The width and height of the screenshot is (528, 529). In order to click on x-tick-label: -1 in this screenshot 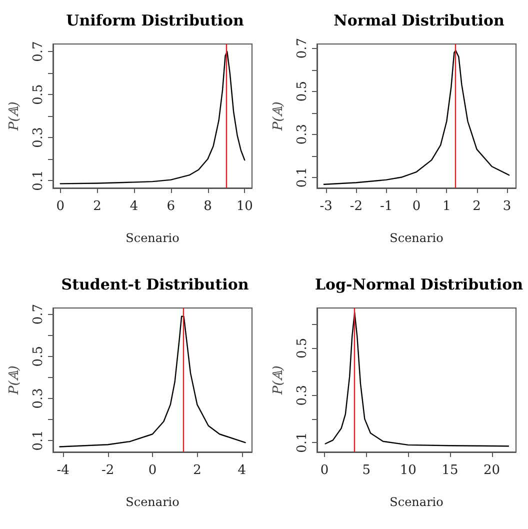, I will do `click(386, 206)`.